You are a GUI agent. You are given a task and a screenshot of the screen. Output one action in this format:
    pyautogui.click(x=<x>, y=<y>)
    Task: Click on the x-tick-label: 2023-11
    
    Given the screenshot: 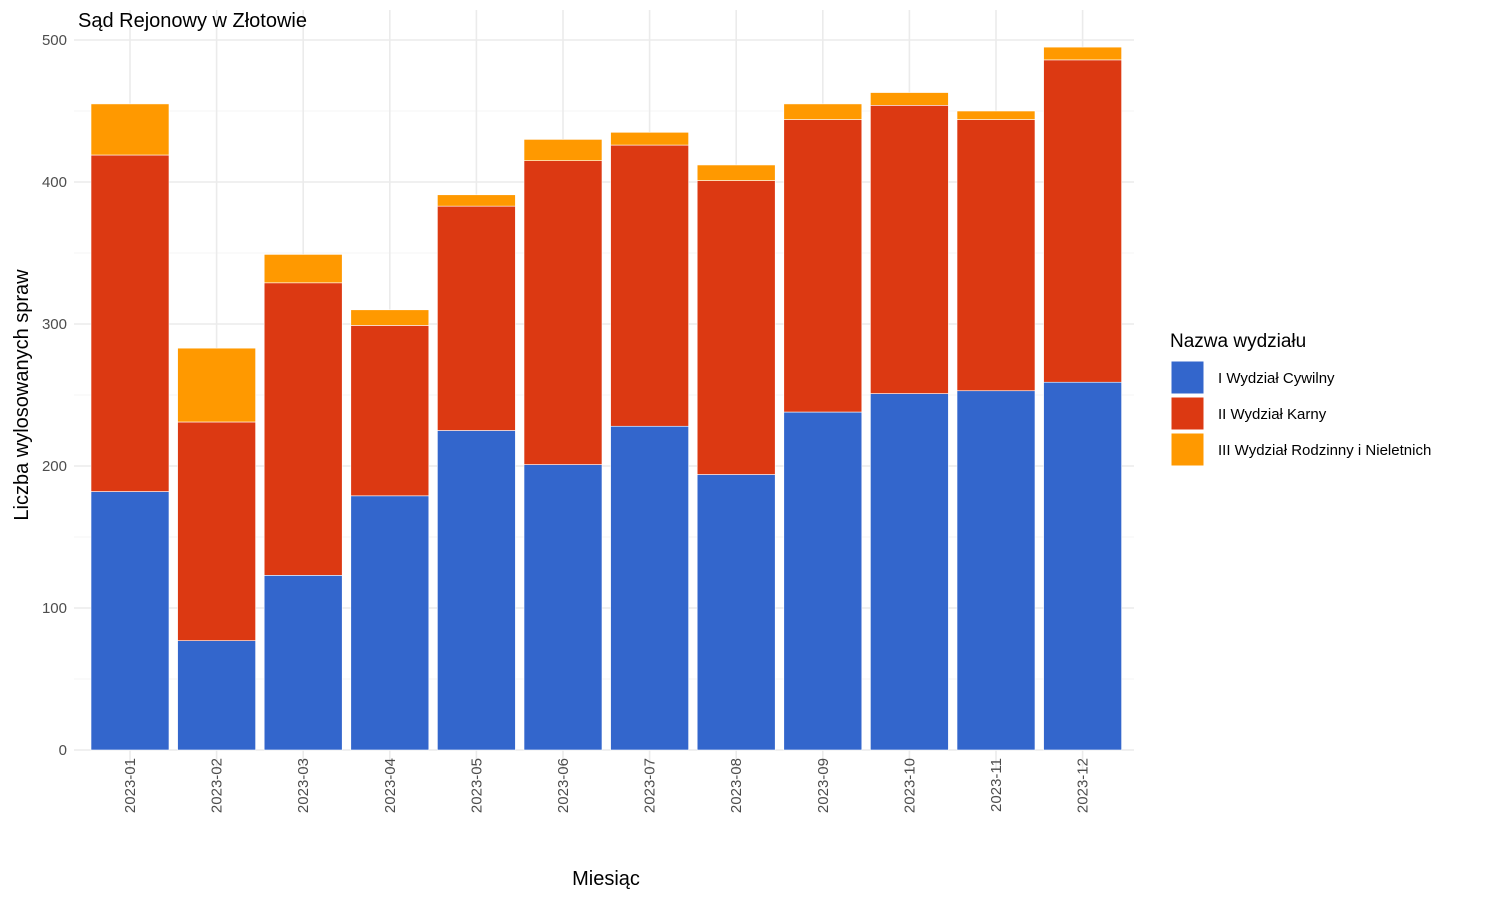 What is the action you would take?
    pyautogui.click(x=996, y=785)
    